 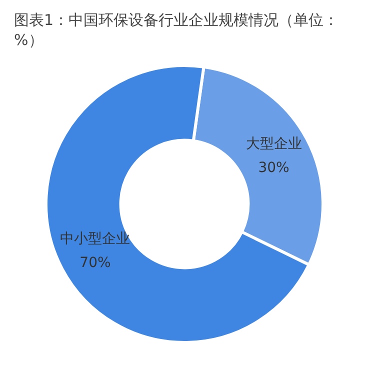 What do you see at coordinates (176, 30) in the screenshot?
I see `chart-title: 图表1：中国环保设备行业企业规模情况（单位：%）` at bounding box center [176, 30].